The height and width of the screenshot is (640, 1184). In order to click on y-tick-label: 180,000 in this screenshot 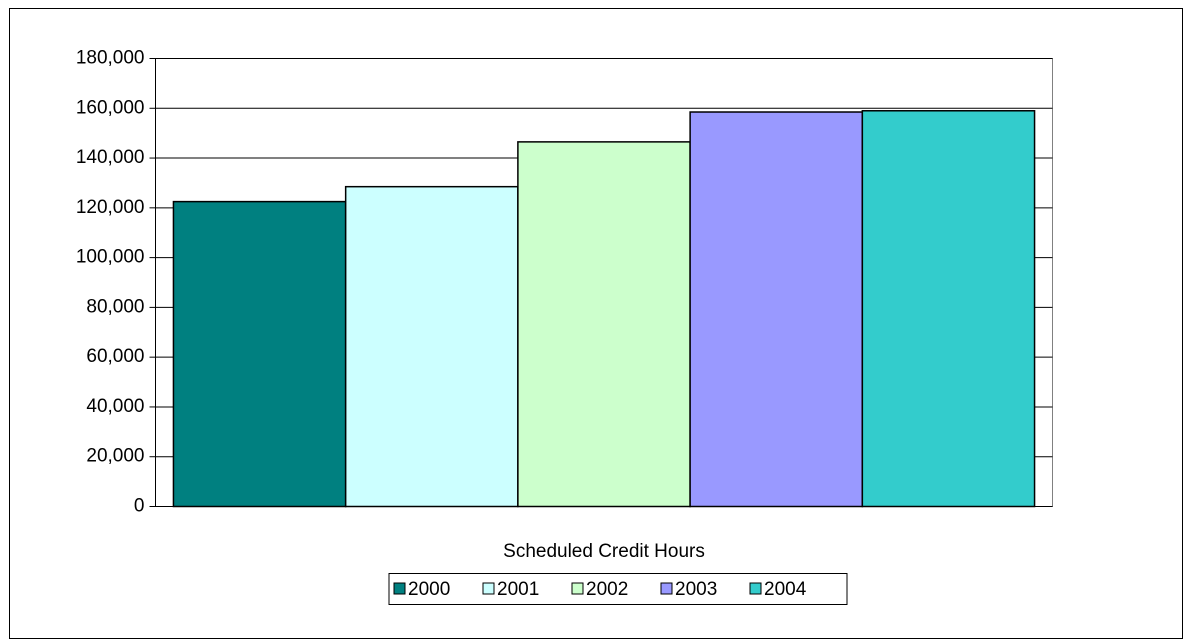, I will do `click(110, 58)`.